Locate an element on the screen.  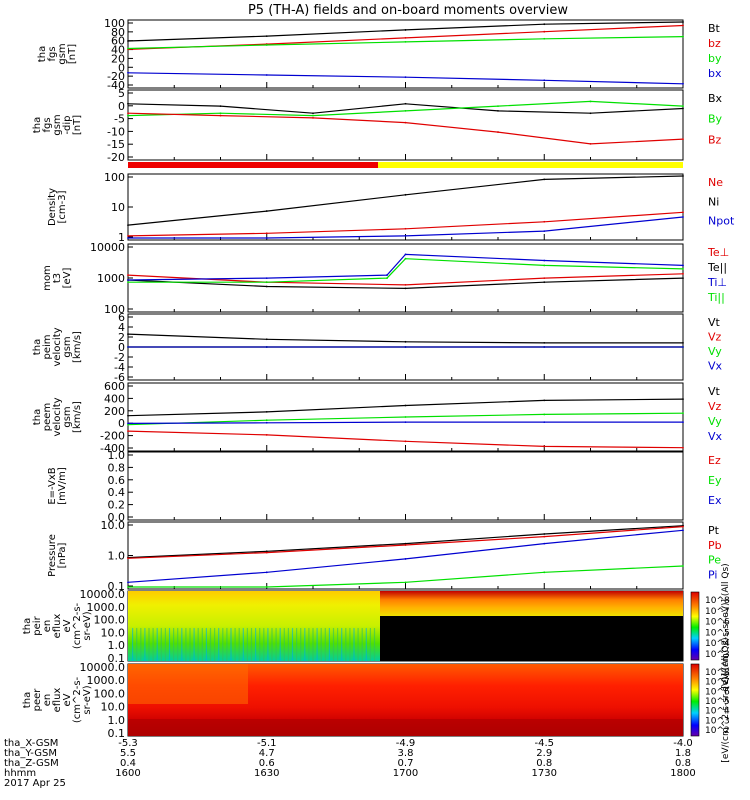
footer-row-label: 2017 Apr 25 is located at coordinates (35, 783).